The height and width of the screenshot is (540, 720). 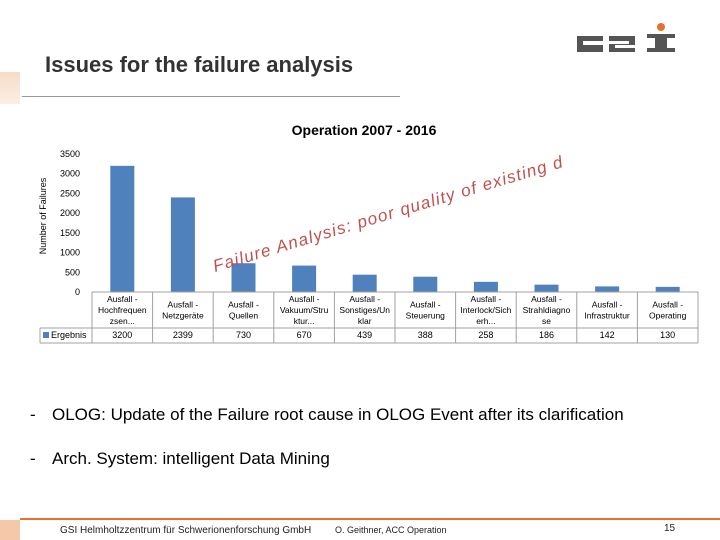 I want to click on data-value-label: 730, so click(x=243, y=335).